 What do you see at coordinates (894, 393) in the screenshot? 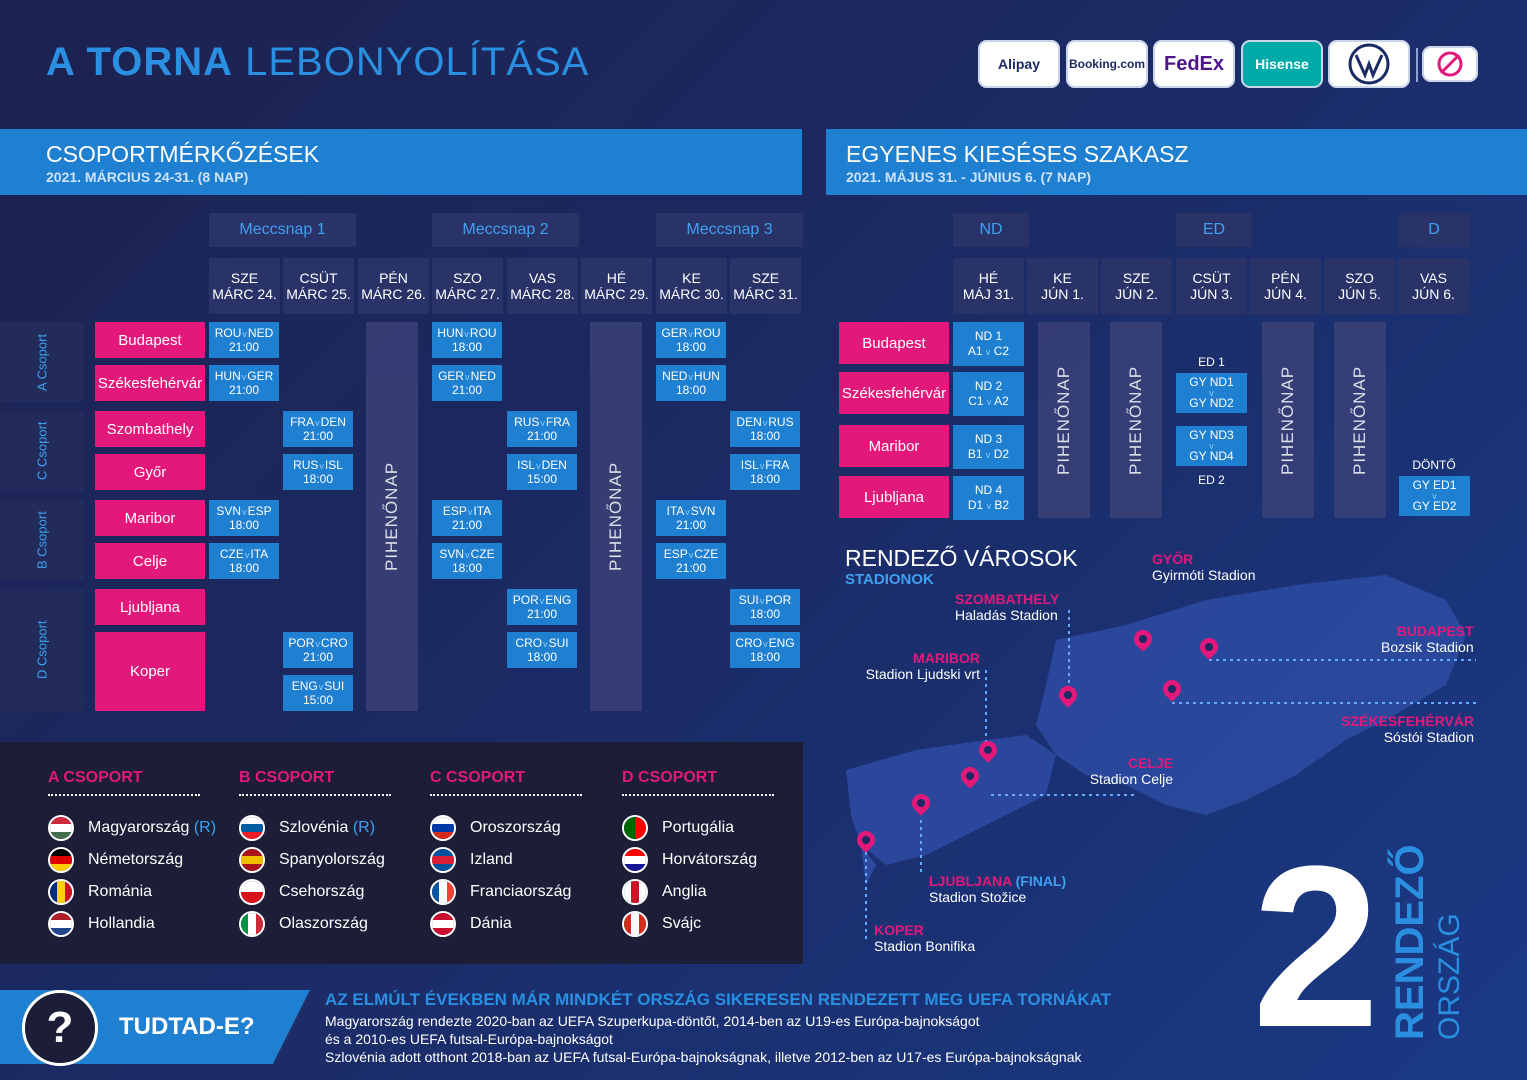
I see `ko-city-szekesfehervar: Székesfehérvár` at bounding box center [894, 393].